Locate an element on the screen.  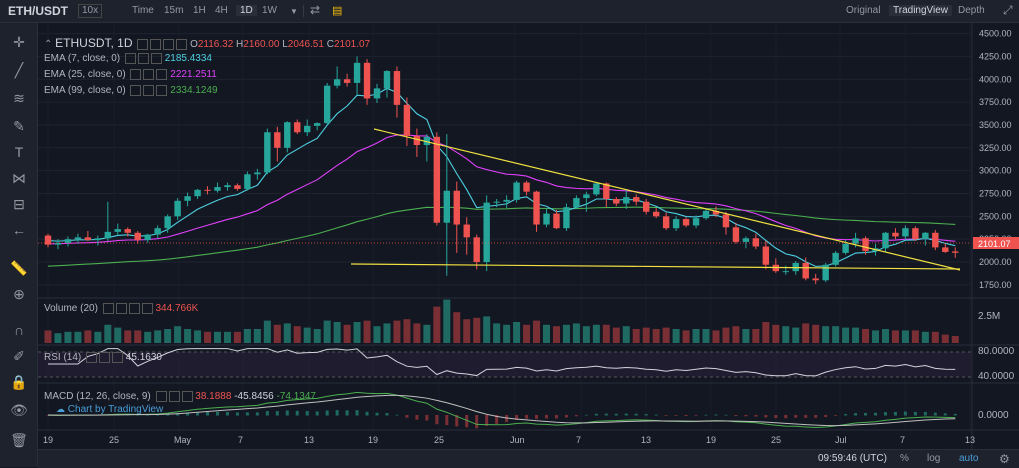
last-price-label-bg is located at coordinates (996, 243).